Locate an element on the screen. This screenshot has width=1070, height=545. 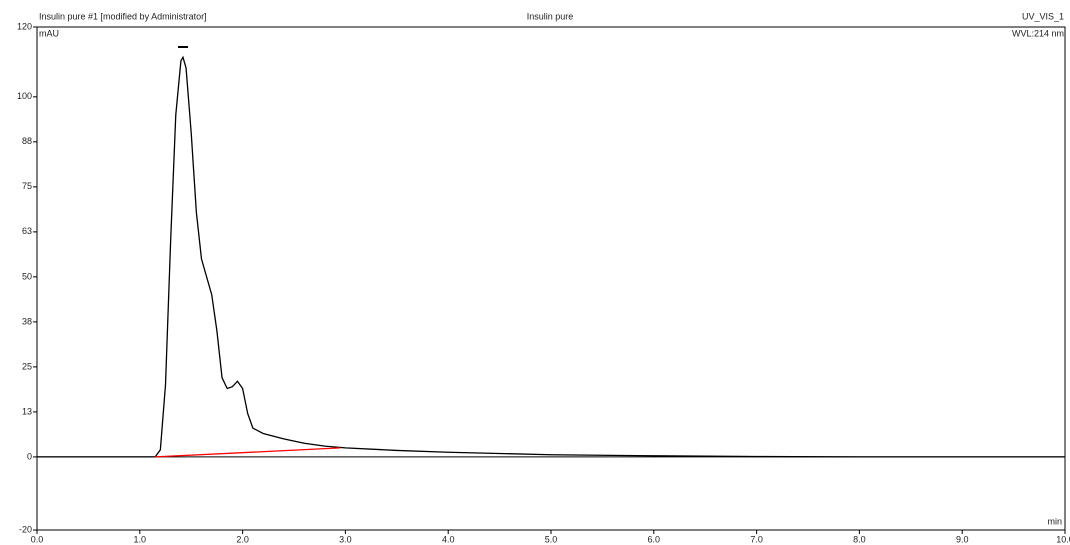
trace-line is located at coordinates (248, 452).